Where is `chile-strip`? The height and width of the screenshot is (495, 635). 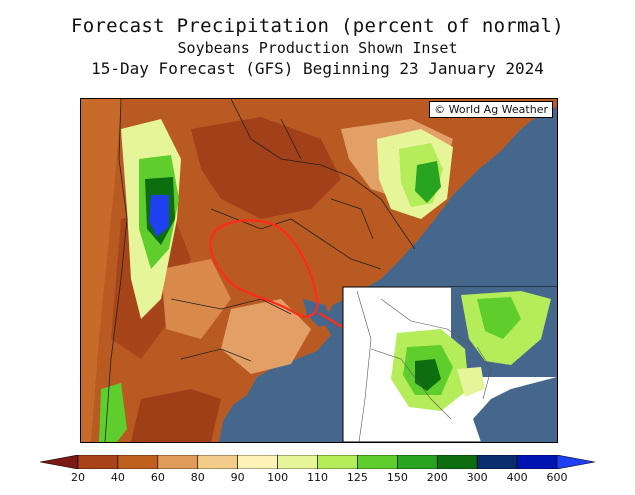 chile-strip is located at coordinates (101, 270).